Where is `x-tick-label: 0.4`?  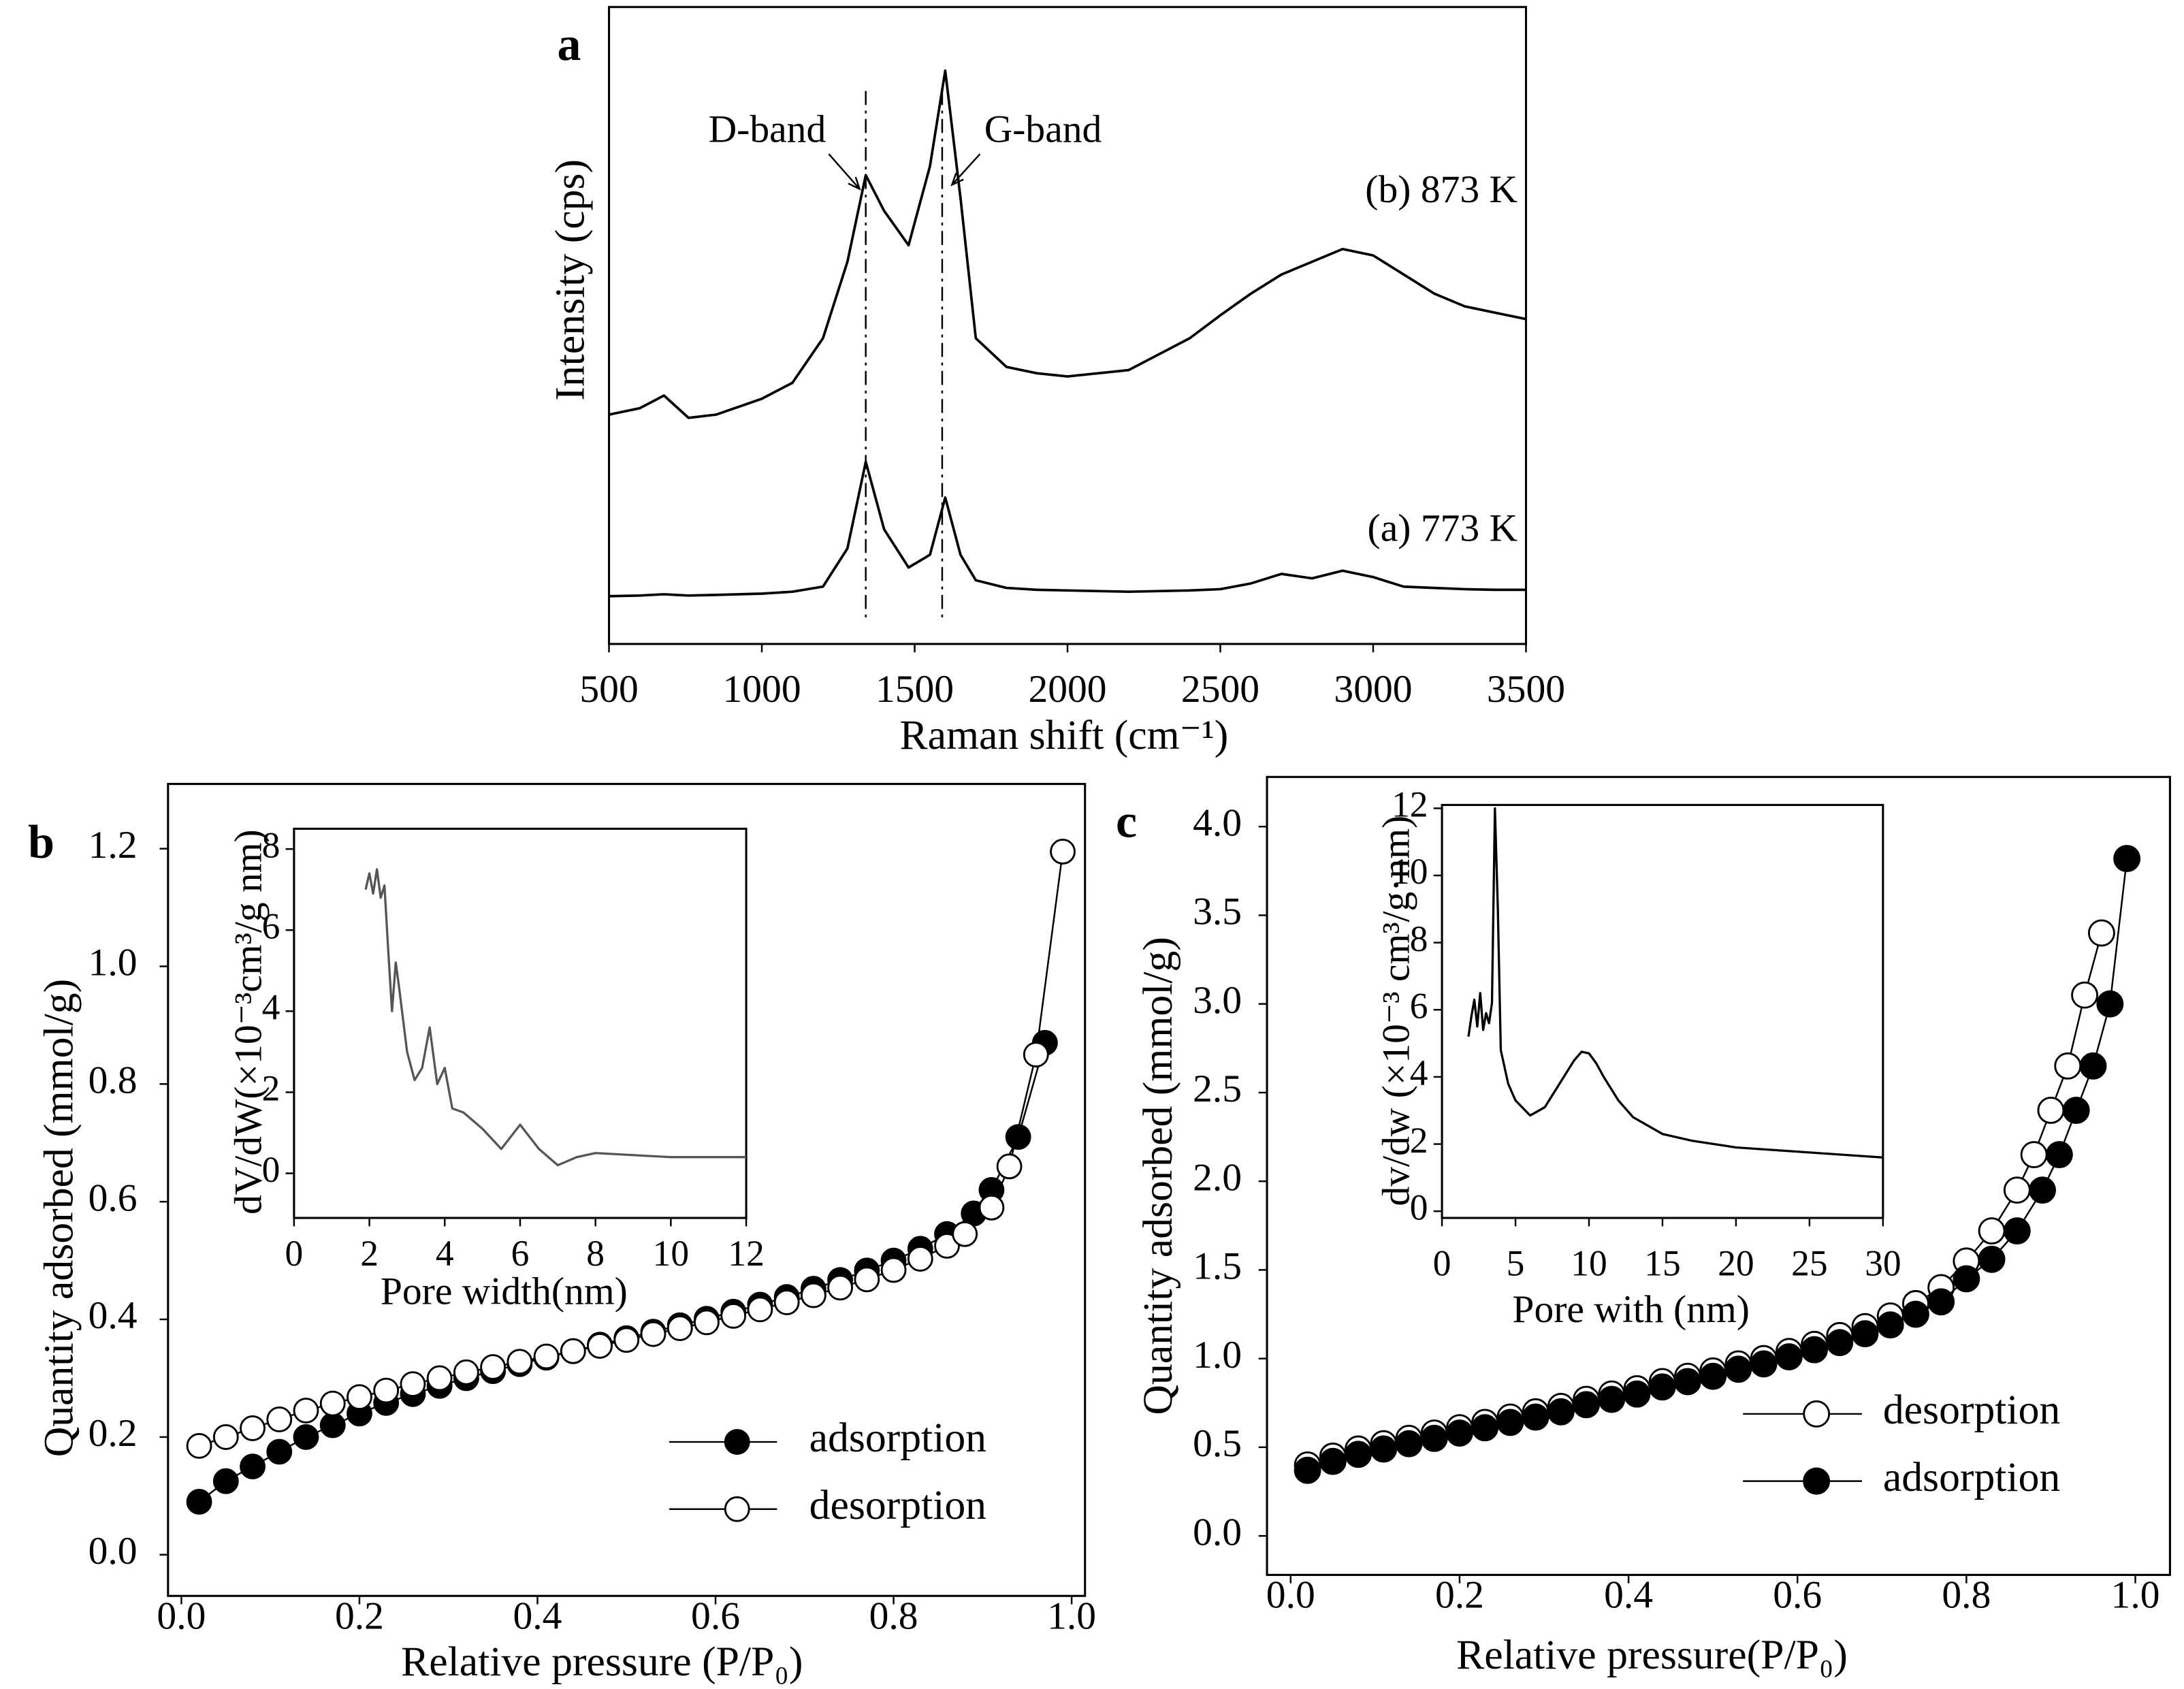 x-tick-label: 0.4 is located at coordinates (537, 1615).